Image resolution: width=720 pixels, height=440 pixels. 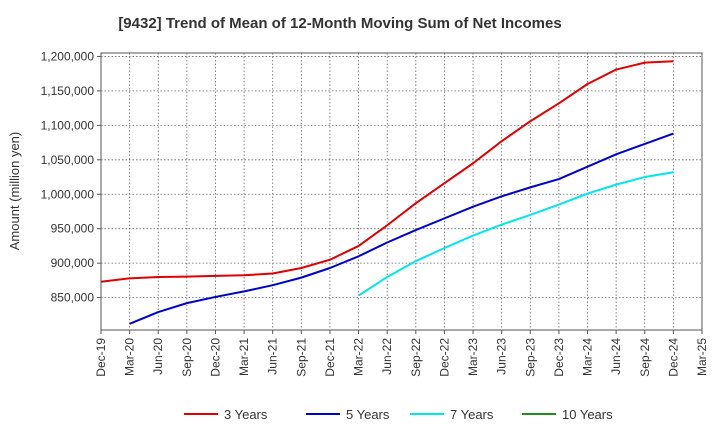 I want to click on legend-label: 5 Years, so click(x=368, y=414).